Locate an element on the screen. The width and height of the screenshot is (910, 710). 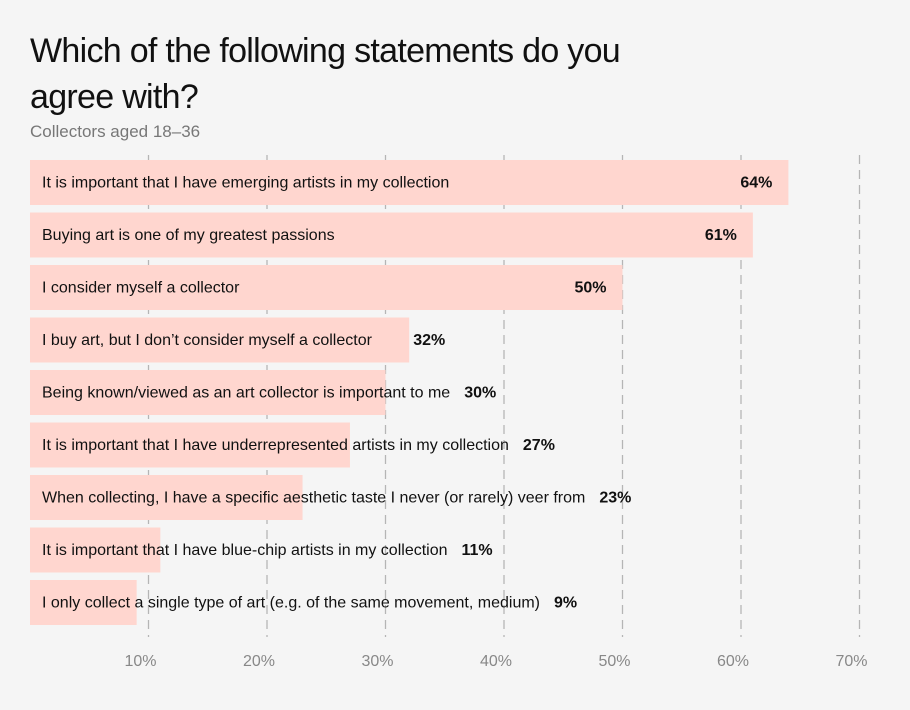
x-tick-label: 40% is located at coordinates (496, 661).